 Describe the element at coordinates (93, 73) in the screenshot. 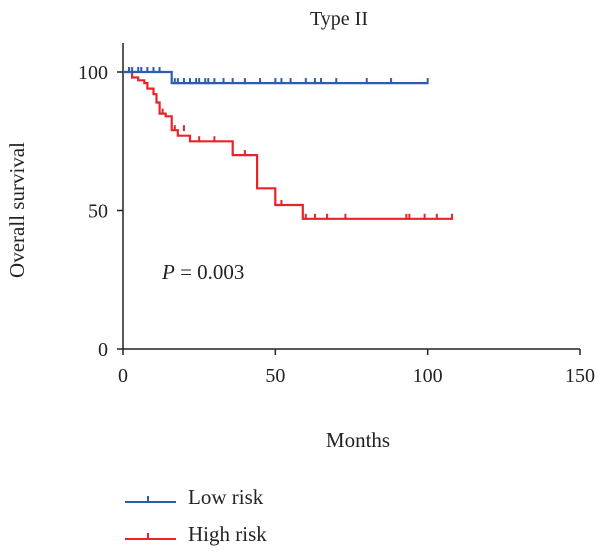

I see `y-tick-label: 100` at that location.